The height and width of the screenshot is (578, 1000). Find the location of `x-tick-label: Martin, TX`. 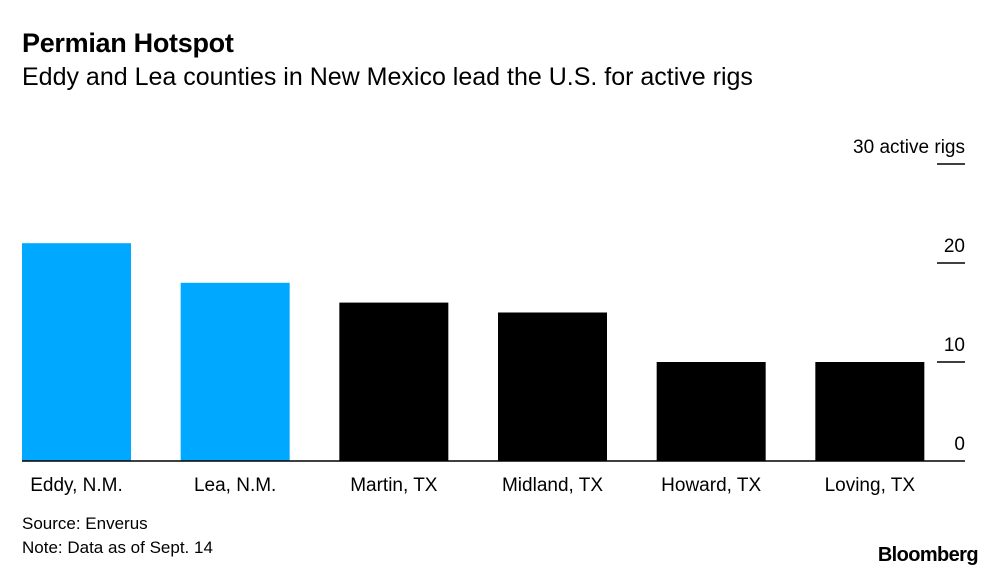

x-tick-label: Martin, TX is located at coordinates (394, 485).